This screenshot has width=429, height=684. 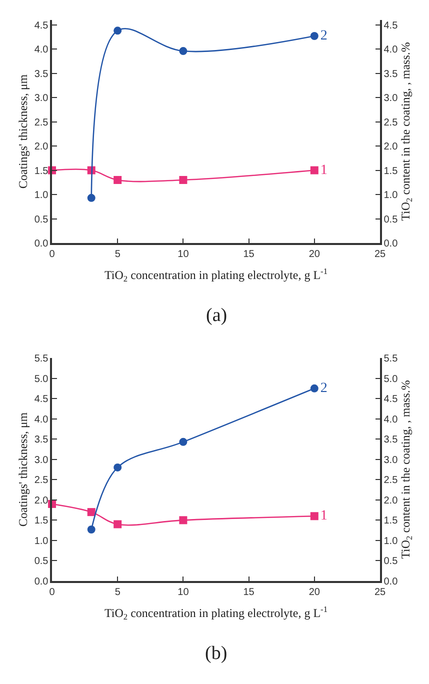 What do you see at coordinates (216, 653) in the screenshot?
I see `text: (b)` at bounding box center [216, 653].